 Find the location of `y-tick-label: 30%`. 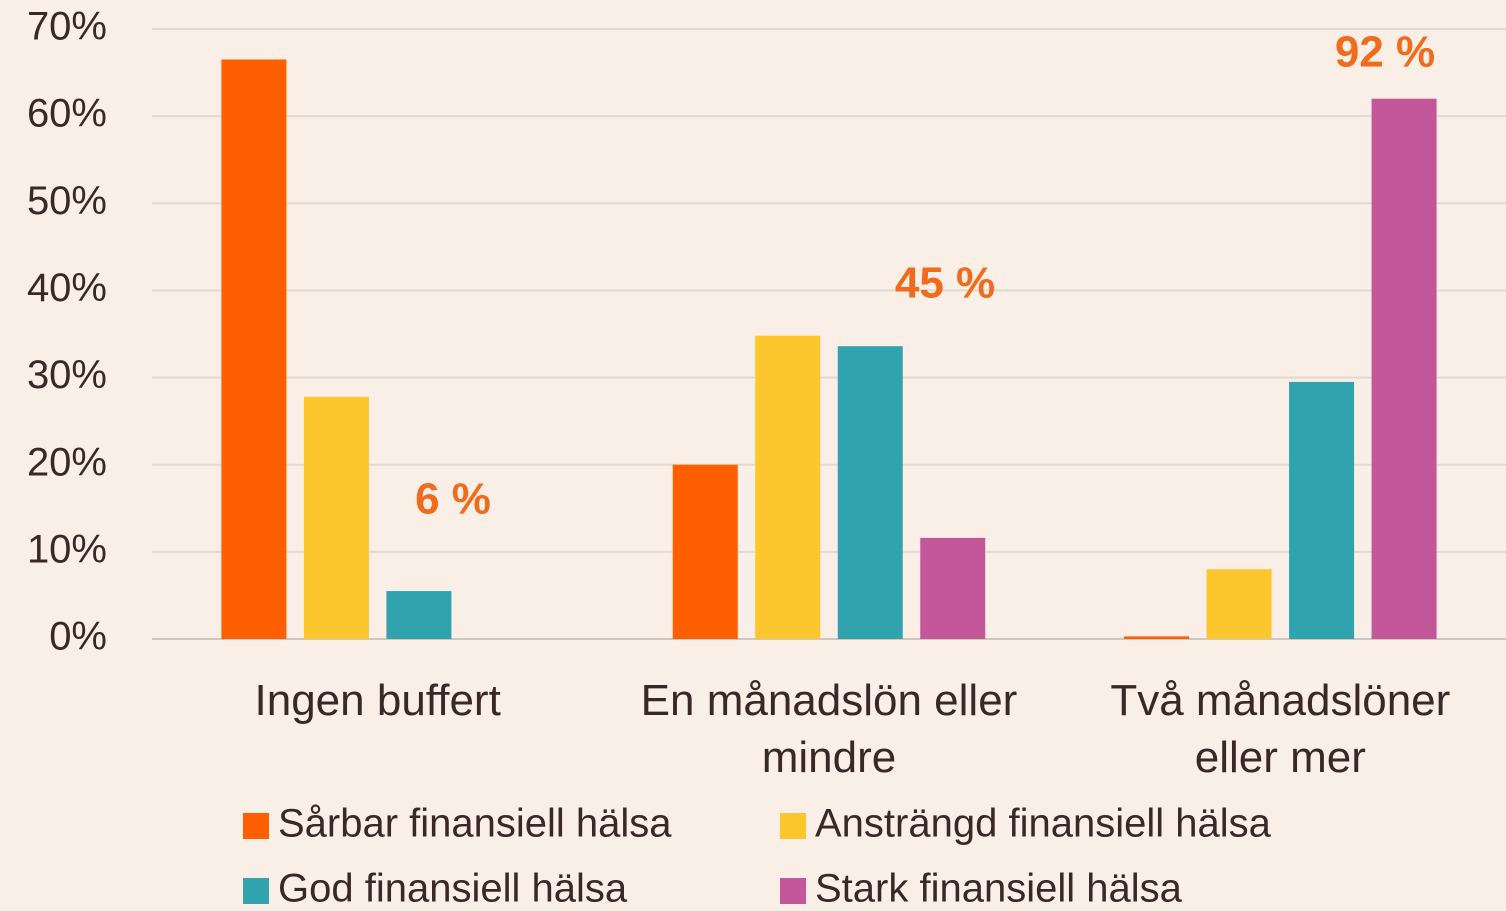

y-tick-label: 30% is located at coordinates (67, 375).